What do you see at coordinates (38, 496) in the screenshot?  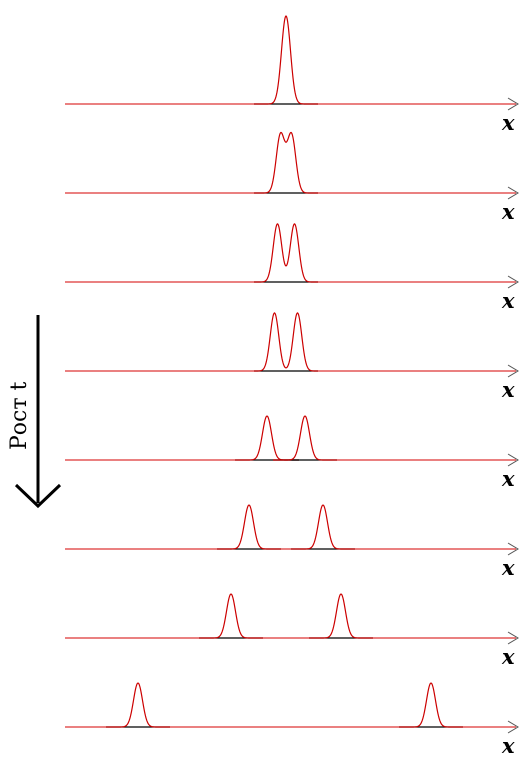 I see `time-arrow-head` at bounding box center [38, 496].